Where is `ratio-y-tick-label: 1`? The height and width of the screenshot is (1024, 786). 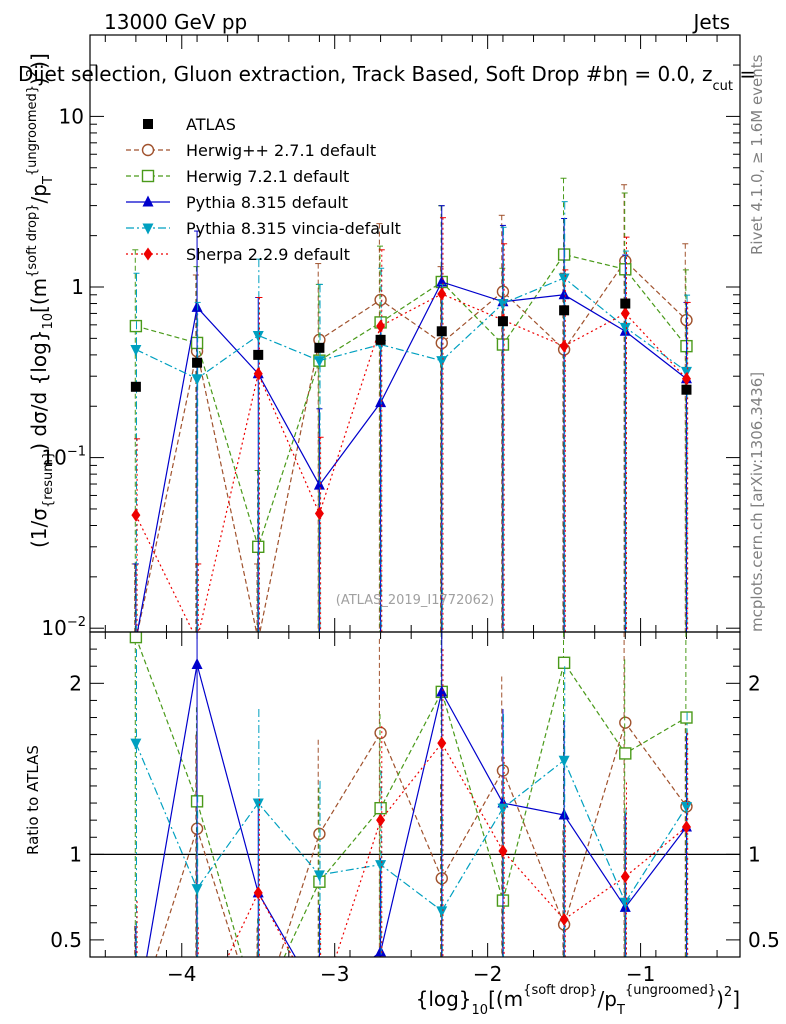 ratio-y-tick-label: 1 is located at coordinates (75, 854).